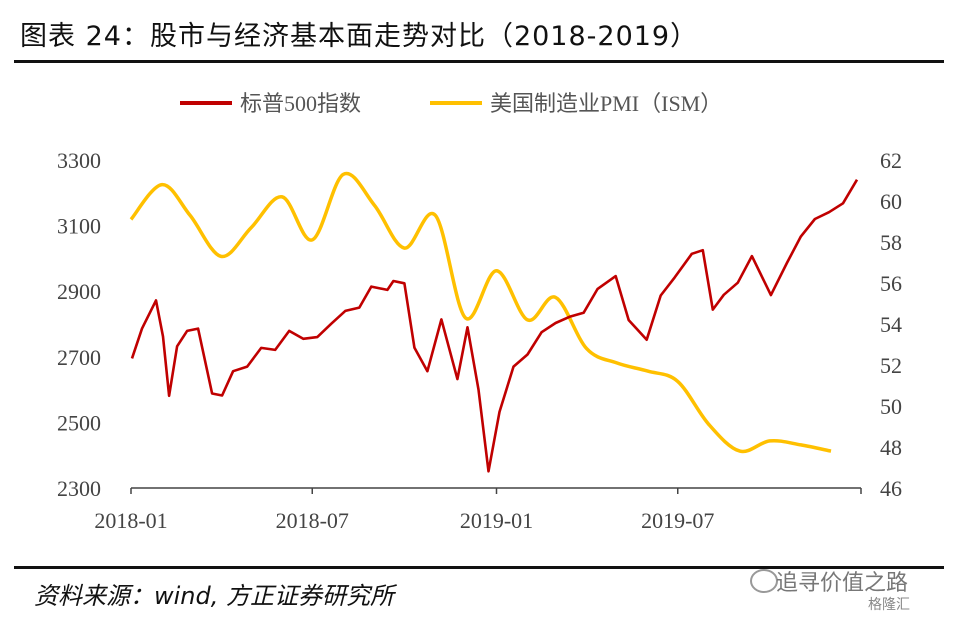 This screenshot has height=619, width=955. I want to click on y-right-tick-label: 58, so click(891, 242).